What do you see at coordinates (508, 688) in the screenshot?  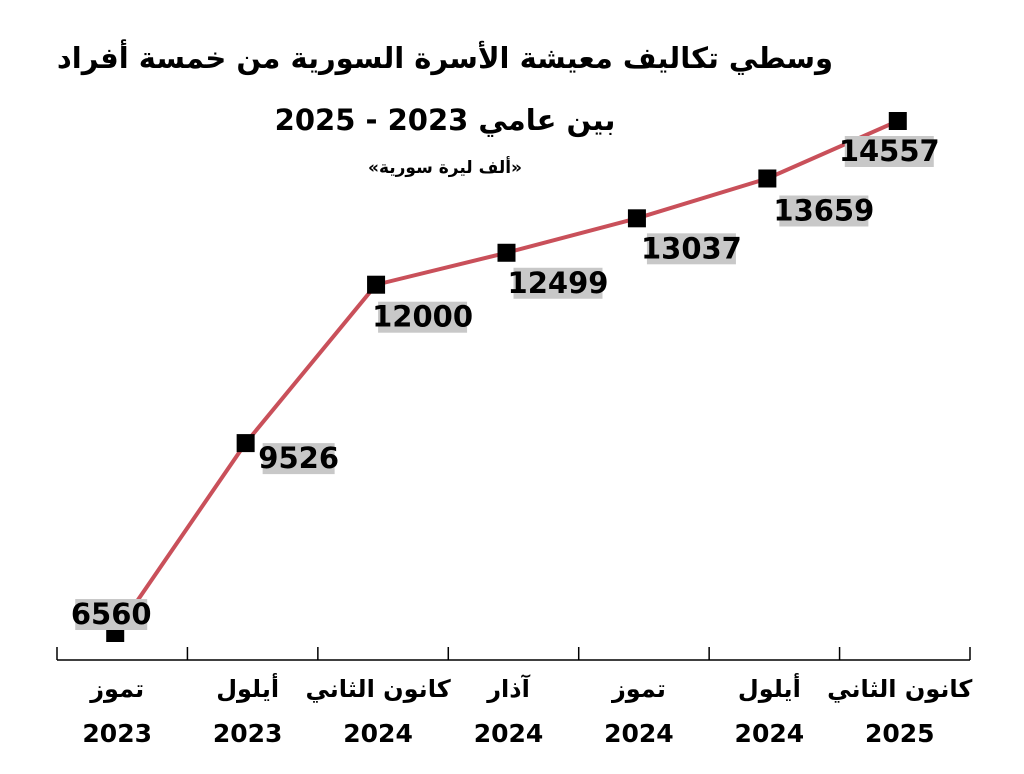 I see `x-tick-label: آذار` at bounding box center [508, 688].